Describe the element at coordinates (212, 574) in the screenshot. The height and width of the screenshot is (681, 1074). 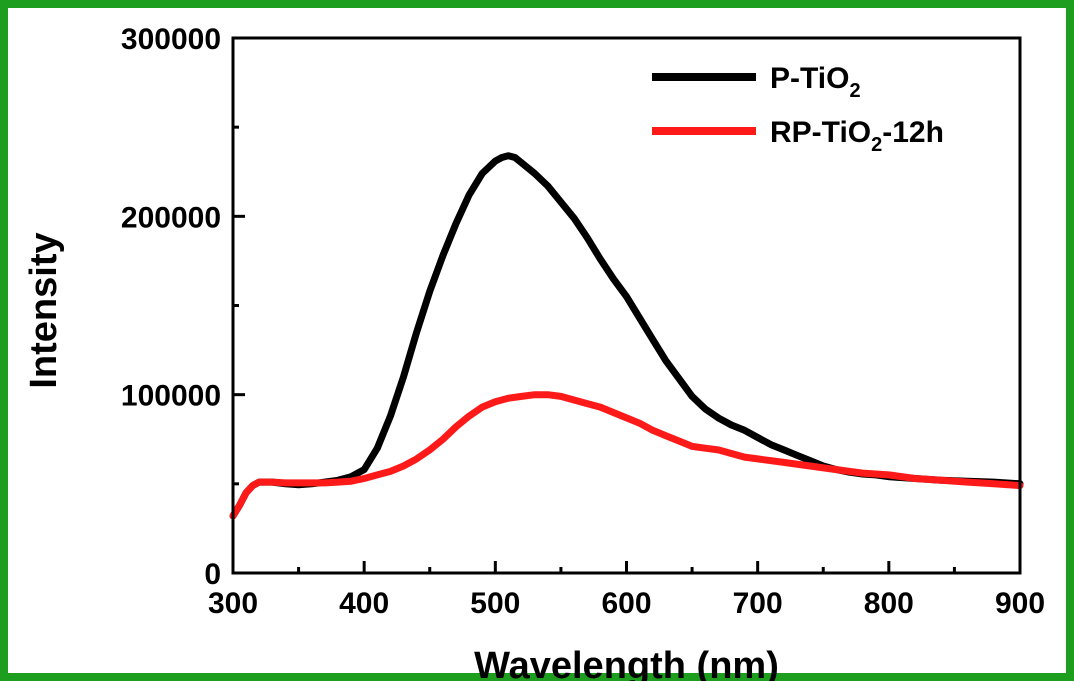
I see `y-tick-label: 0` at that location.